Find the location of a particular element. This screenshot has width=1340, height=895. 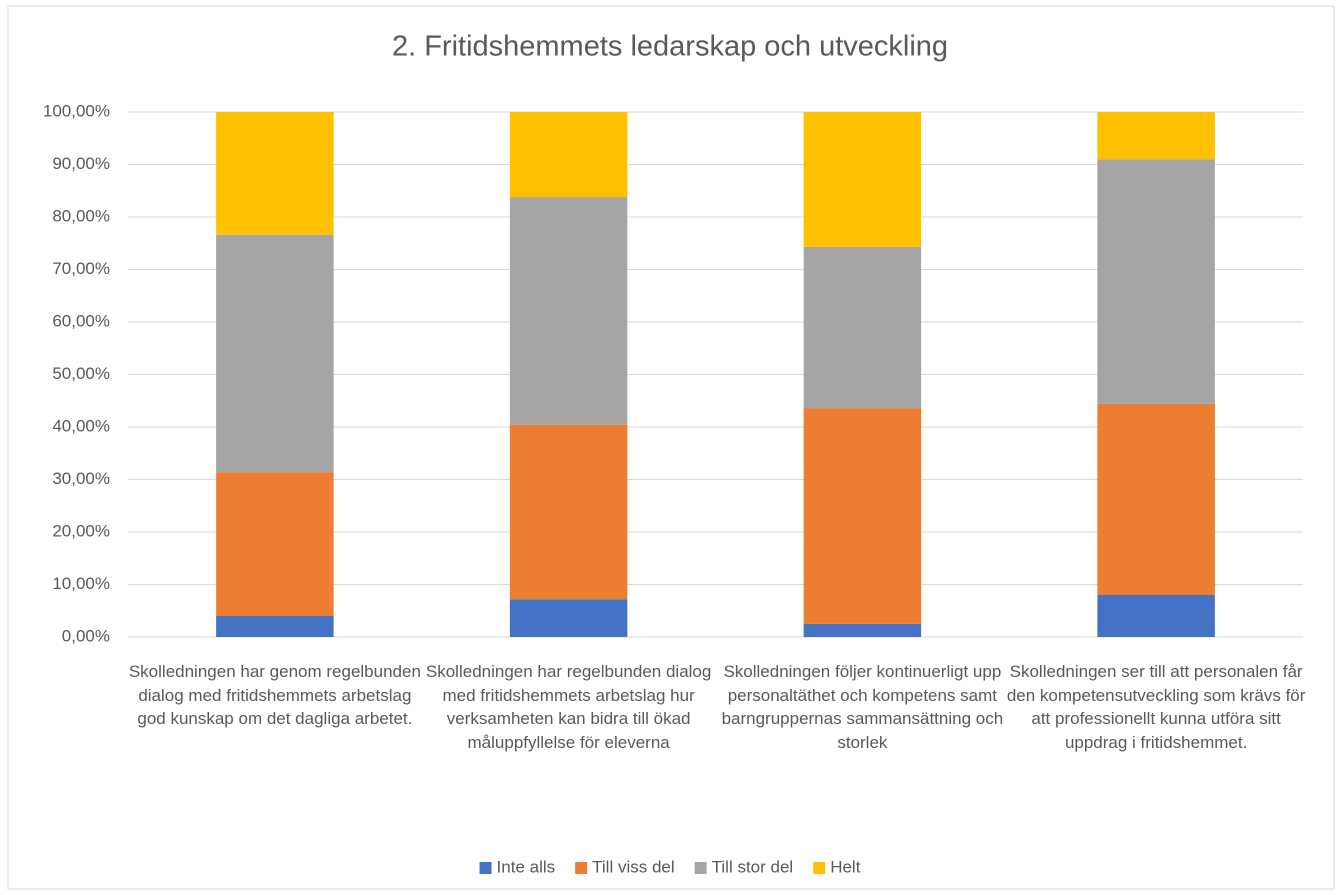

y-tick-label: 0,00% is located at coordinates (86, 635).